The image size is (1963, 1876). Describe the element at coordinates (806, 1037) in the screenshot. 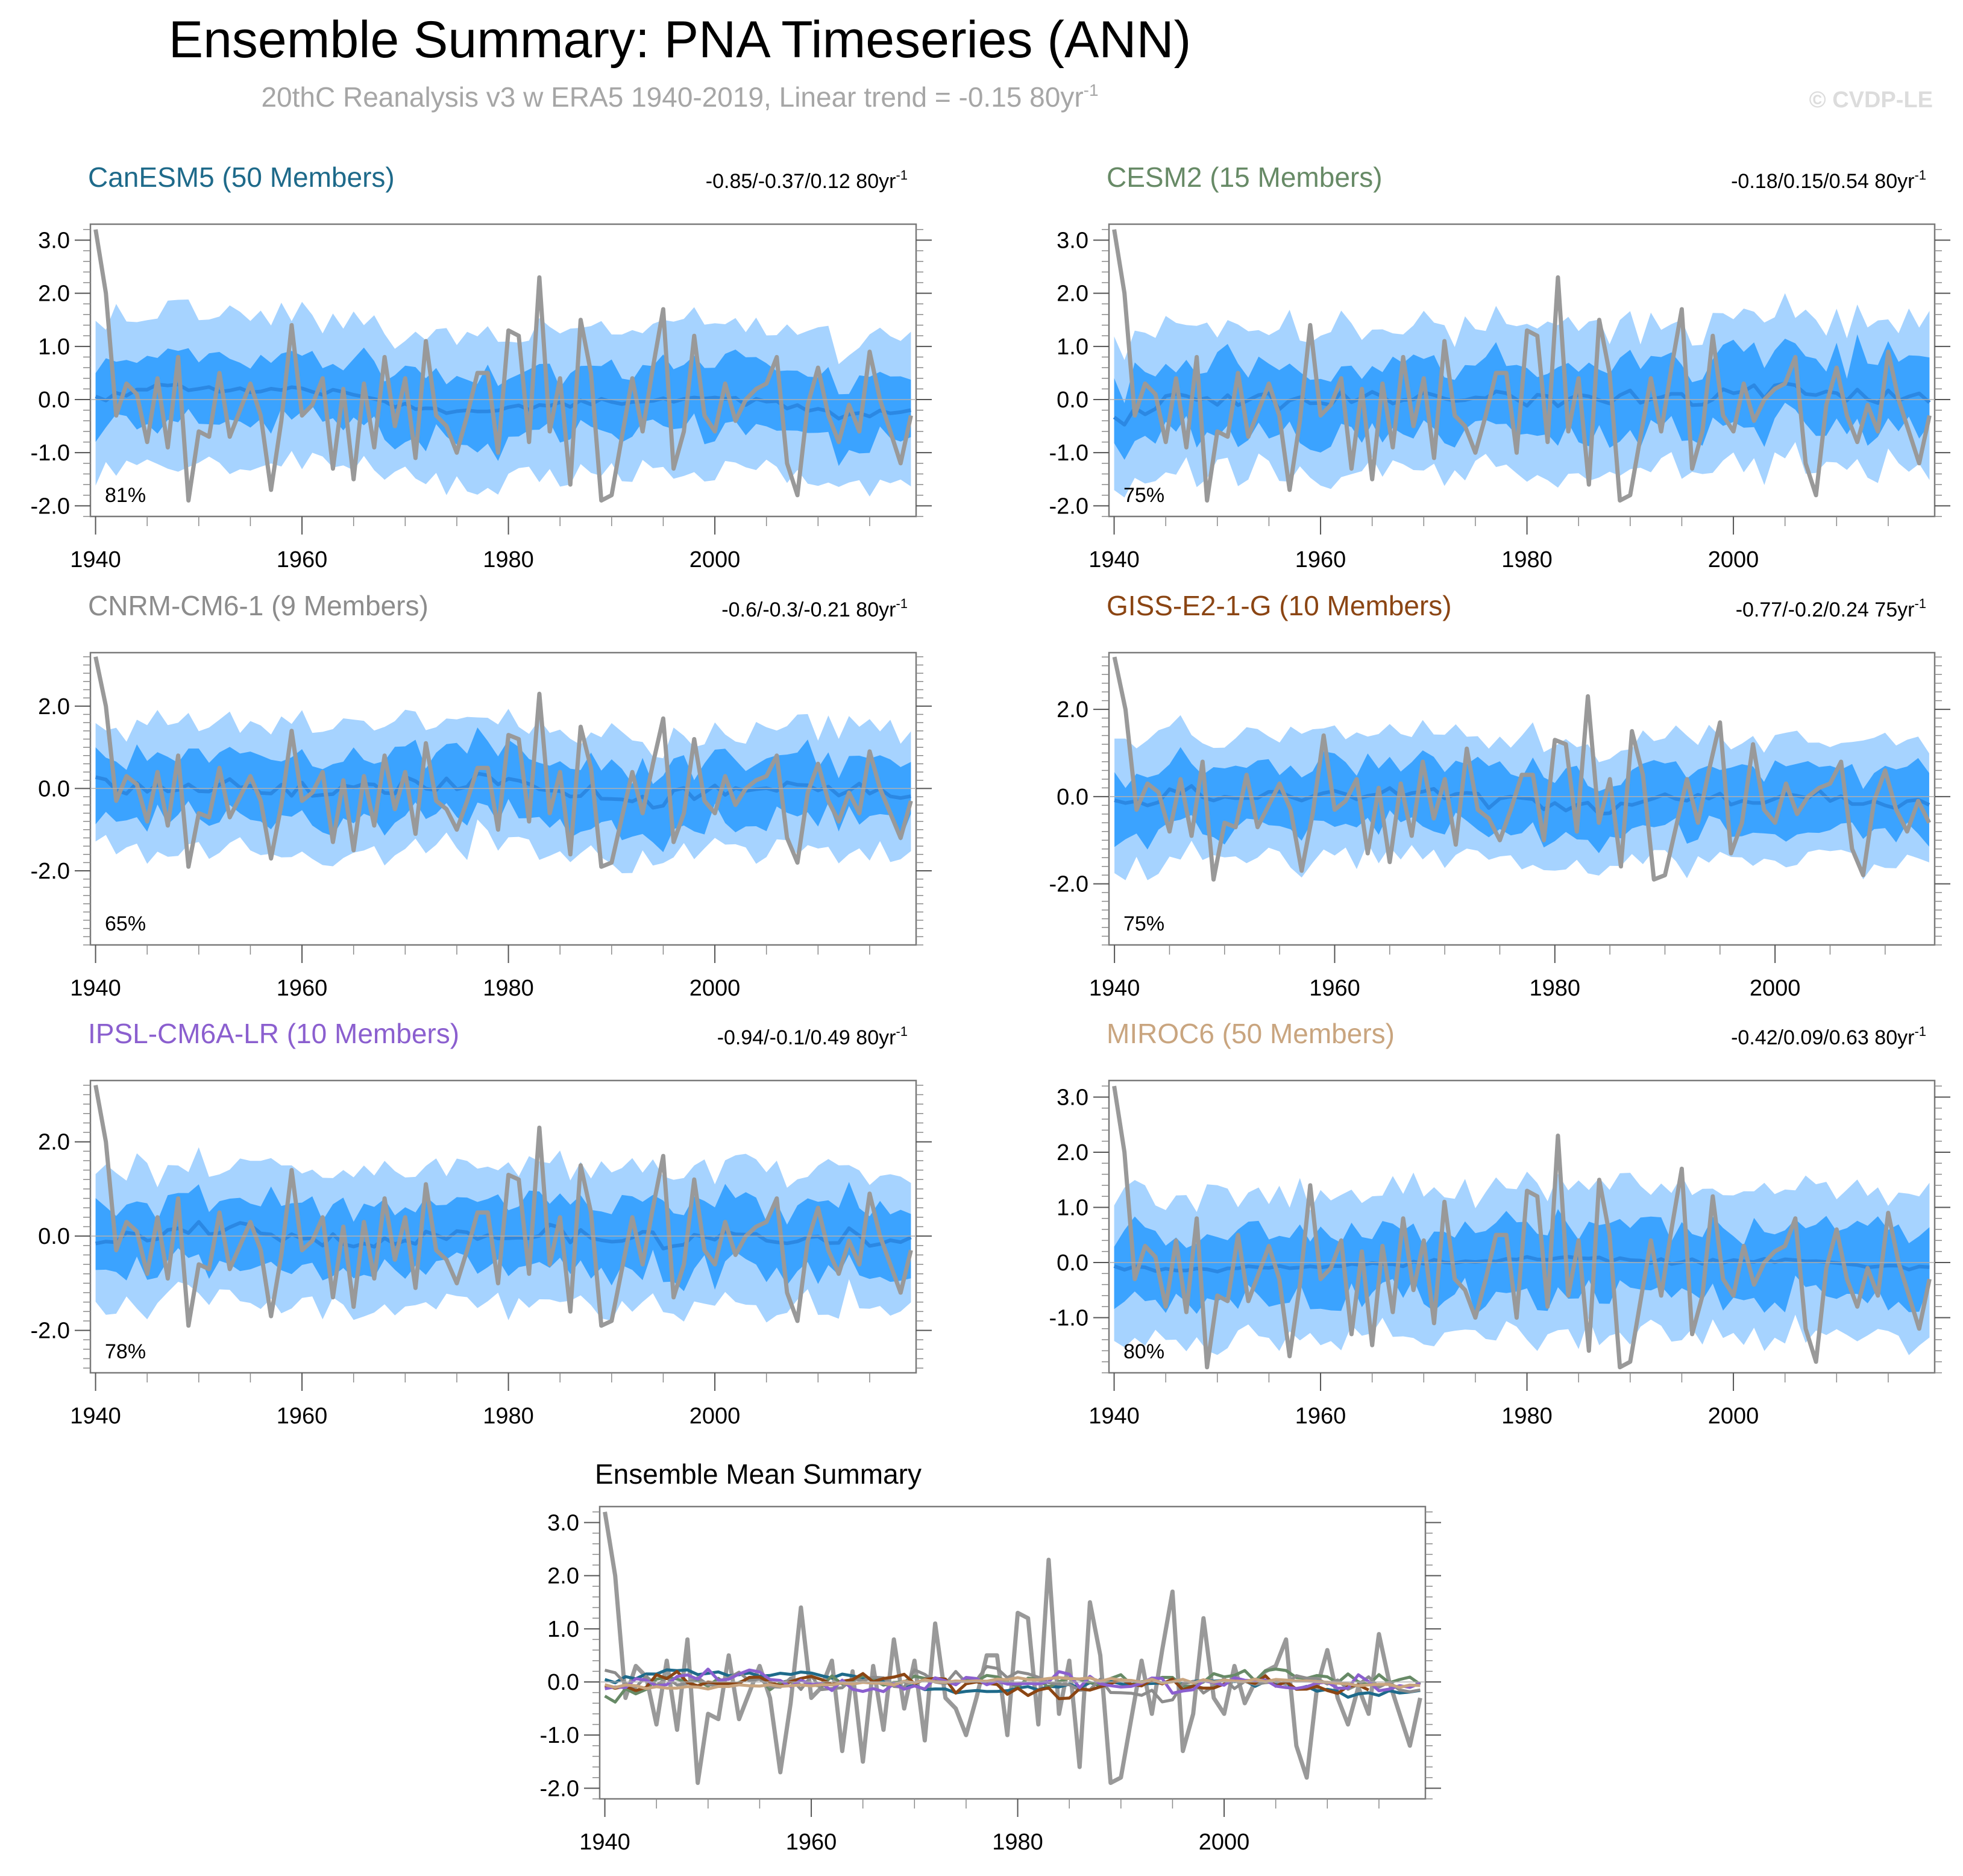

I see `trend-value: -0.94/-0.1/0.49 80yr` at that location.